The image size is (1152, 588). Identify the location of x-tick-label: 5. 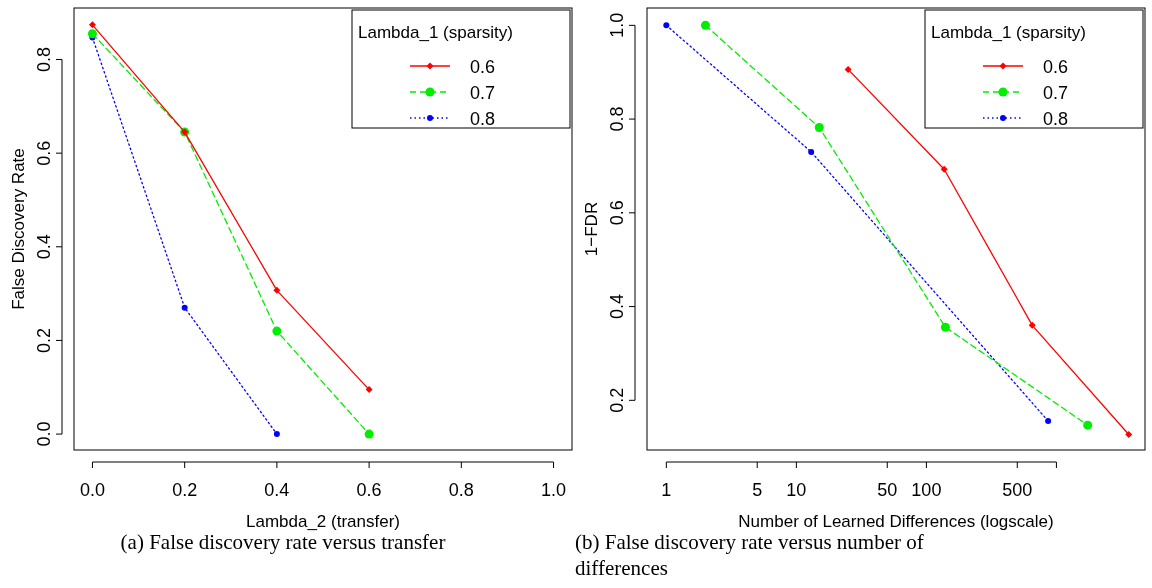
(757, 490).